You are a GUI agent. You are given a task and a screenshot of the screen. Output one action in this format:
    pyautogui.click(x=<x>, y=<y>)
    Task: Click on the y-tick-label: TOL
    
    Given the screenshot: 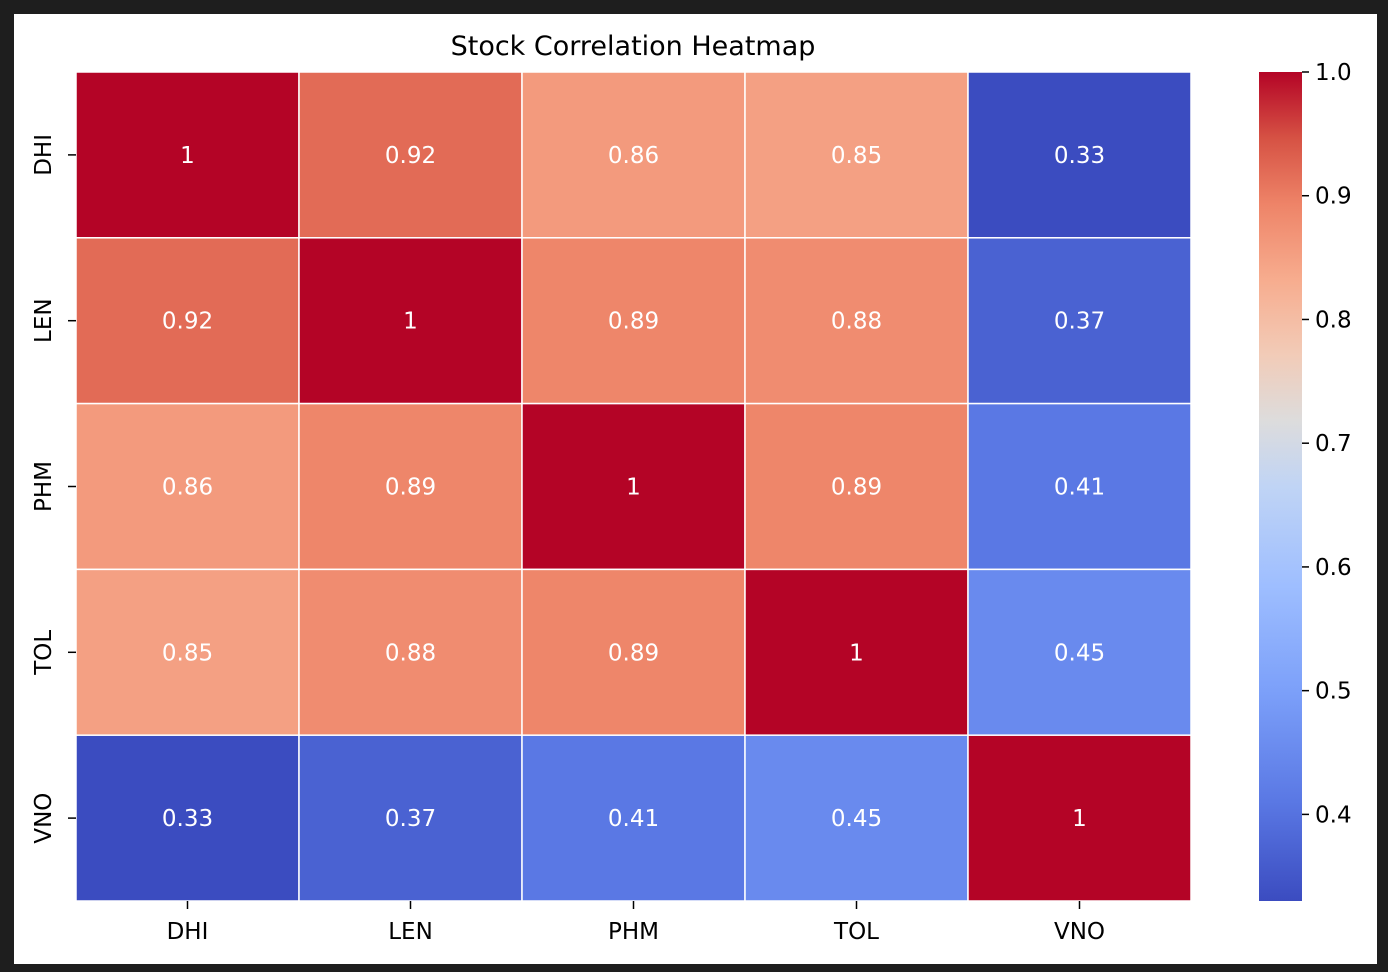 What is the action you would take?
    pyautogui.click(x=44, y=653)
    